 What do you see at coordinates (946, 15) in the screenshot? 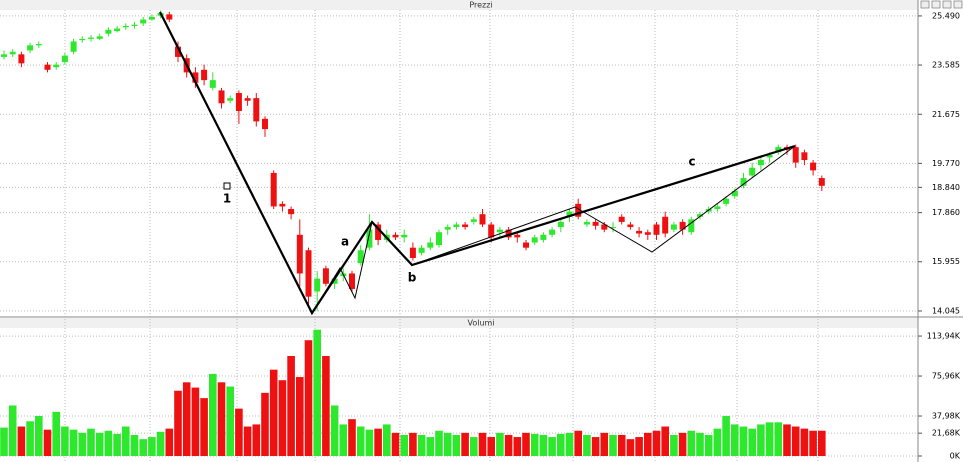
I see `y-tick-label: 25.490` at bounding box center [946, 15].